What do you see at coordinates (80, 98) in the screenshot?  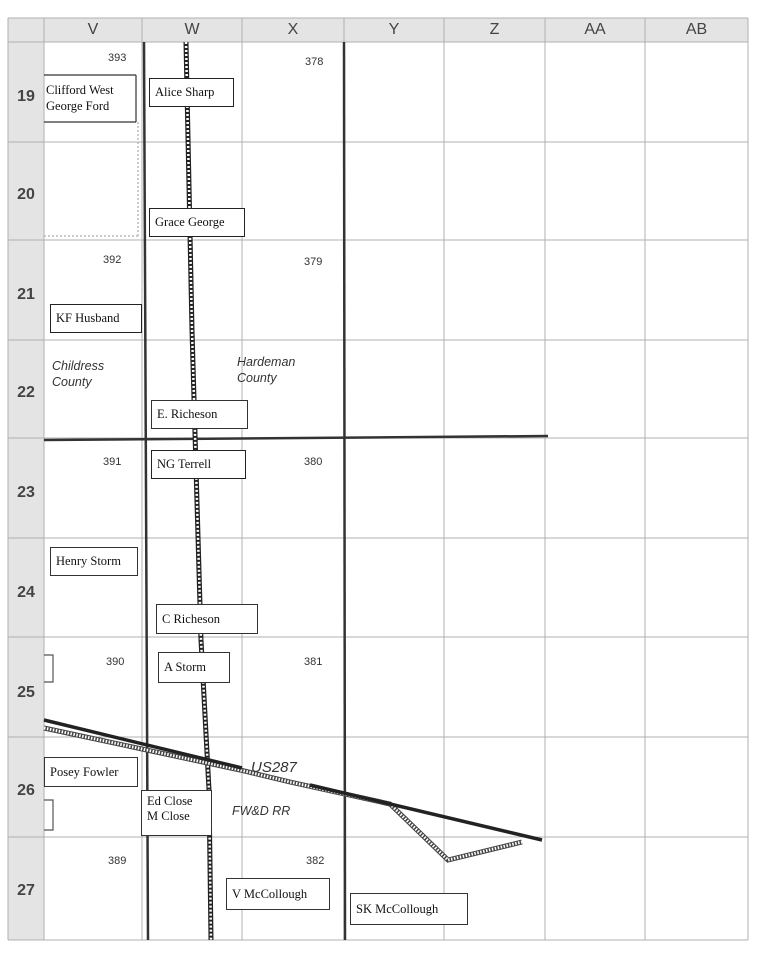 I see `owner-label-clifford-west-george-ford: Clifford West George Ford` at bounding box center [80, 98].